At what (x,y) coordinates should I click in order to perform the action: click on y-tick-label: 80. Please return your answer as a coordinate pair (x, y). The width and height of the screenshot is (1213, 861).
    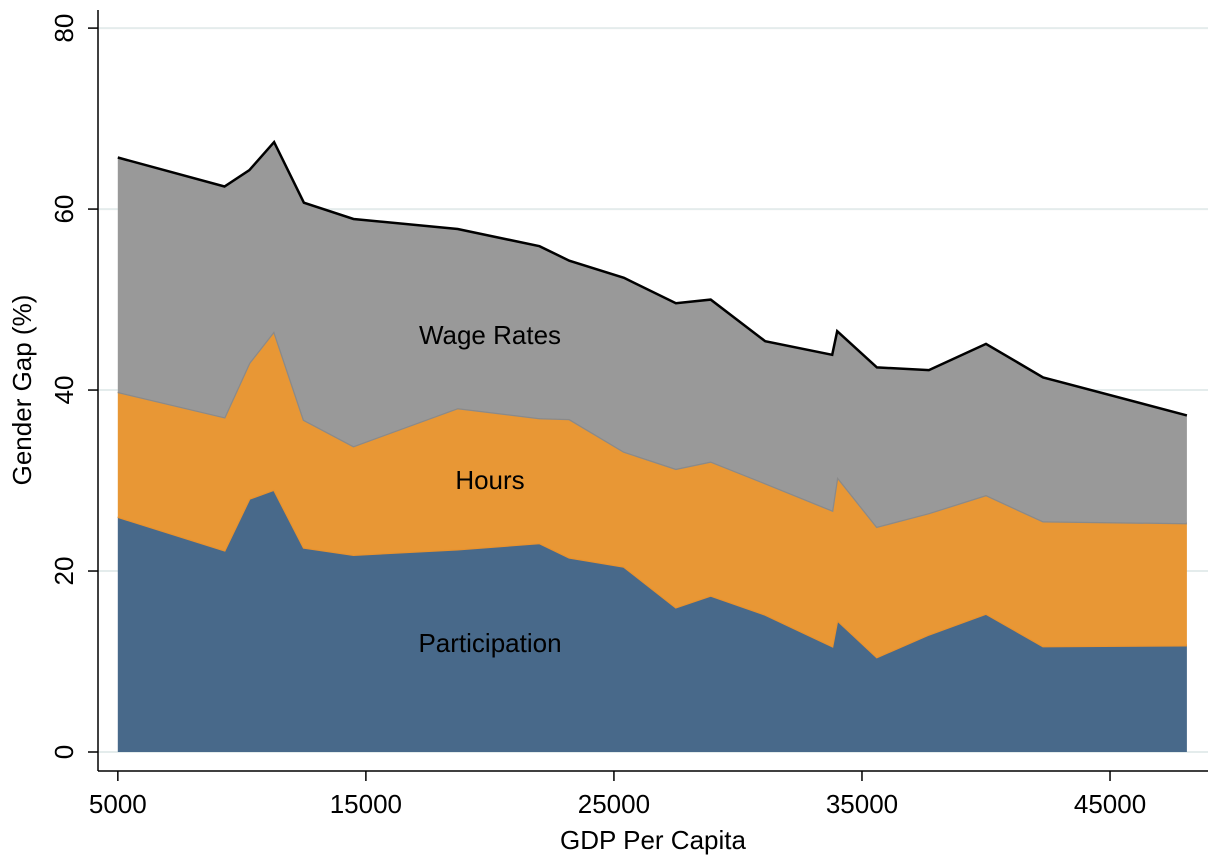
    Looking at the image, I should click on (64, 28).